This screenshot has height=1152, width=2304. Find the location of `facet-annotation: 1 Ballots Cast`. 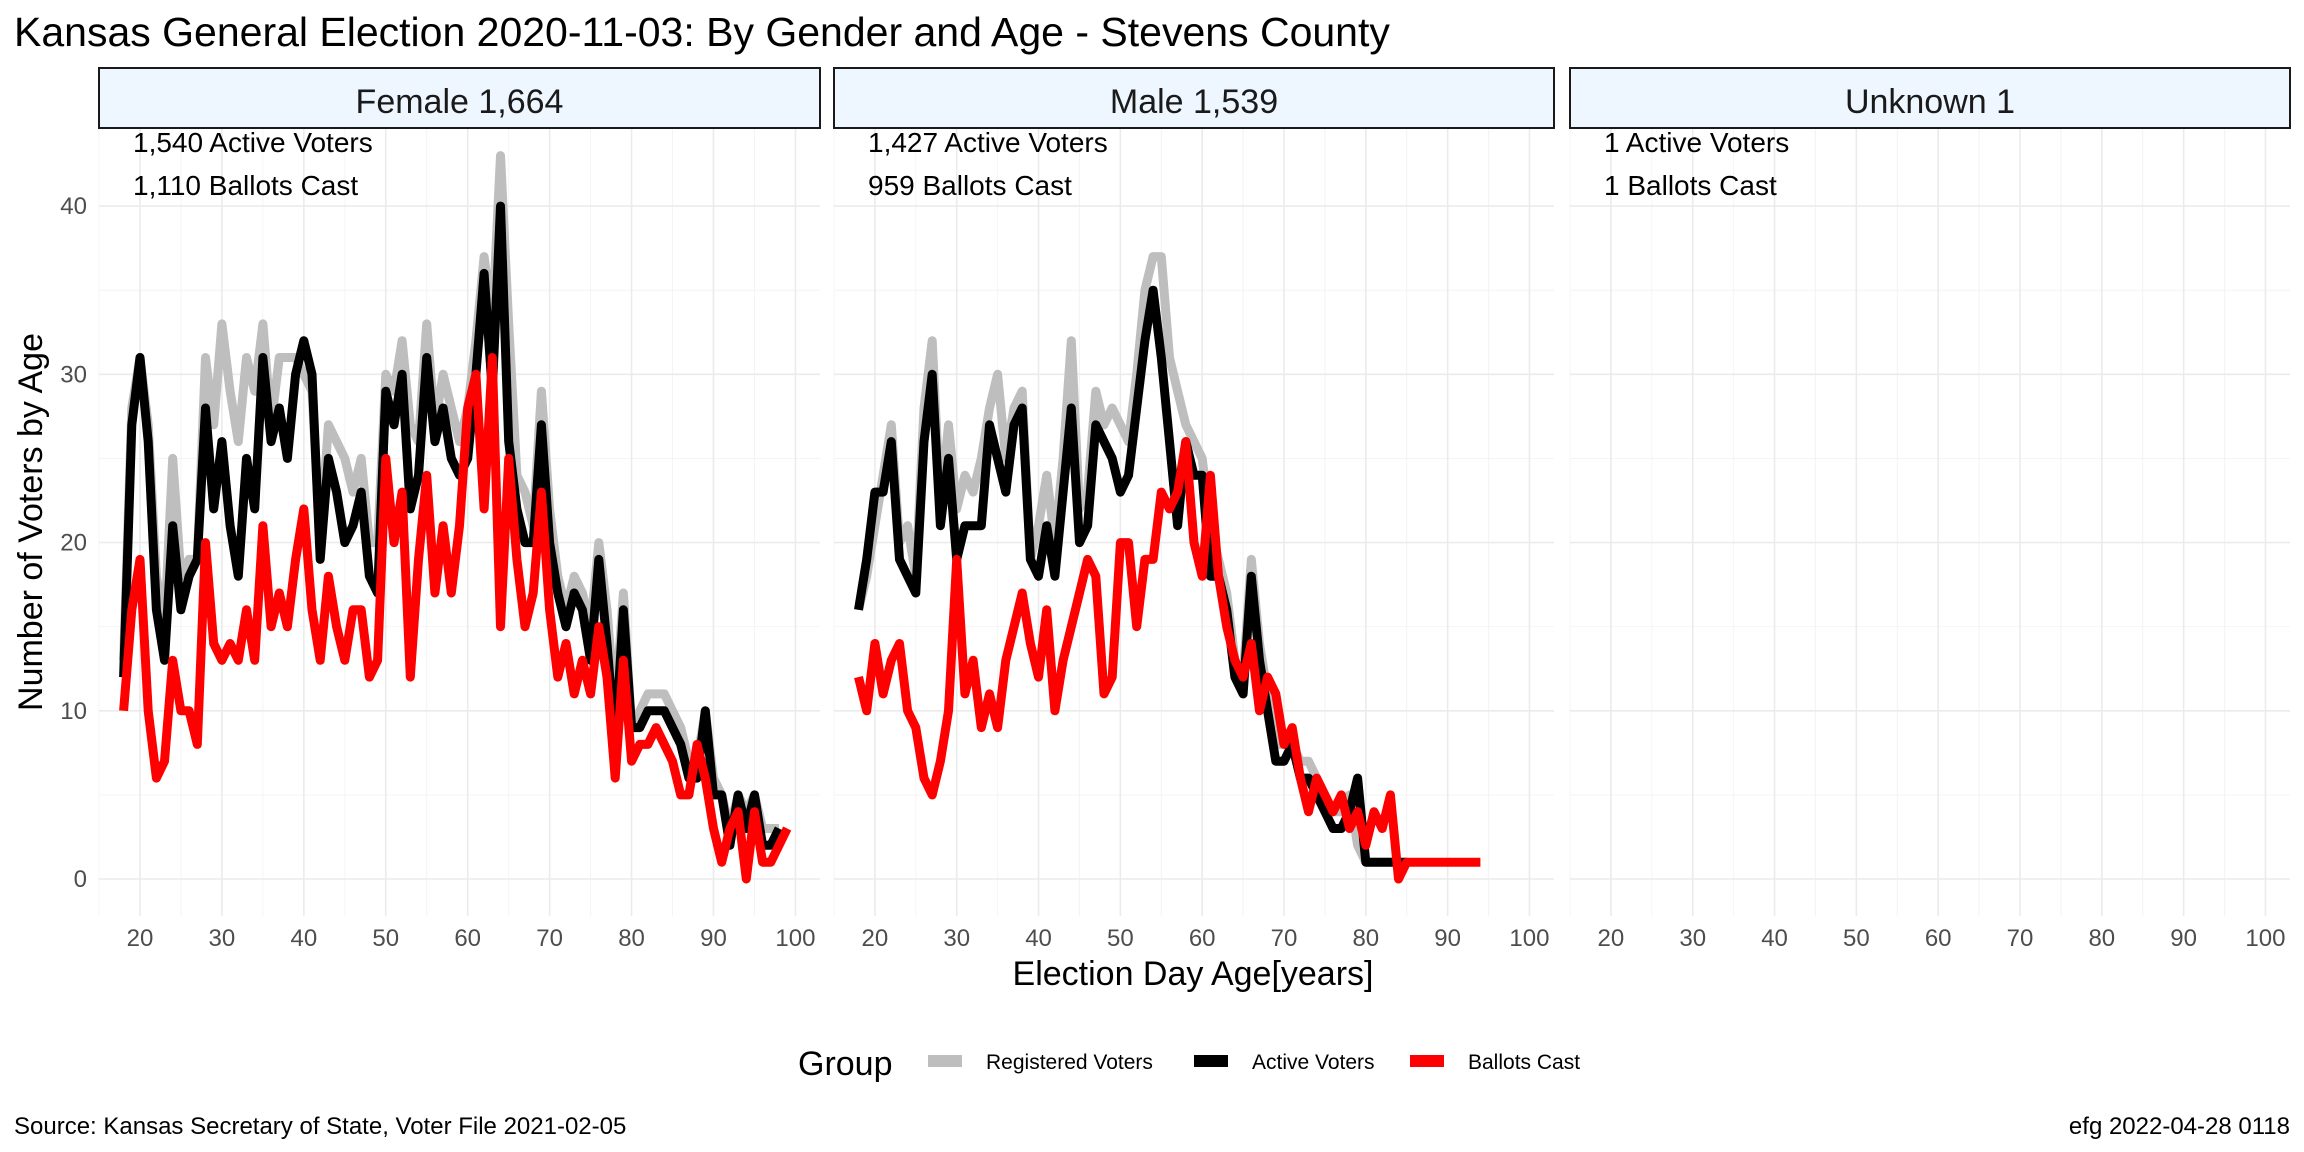

facet-annotation: 1 Ballots Cast is located at coordinates (1690, 185).